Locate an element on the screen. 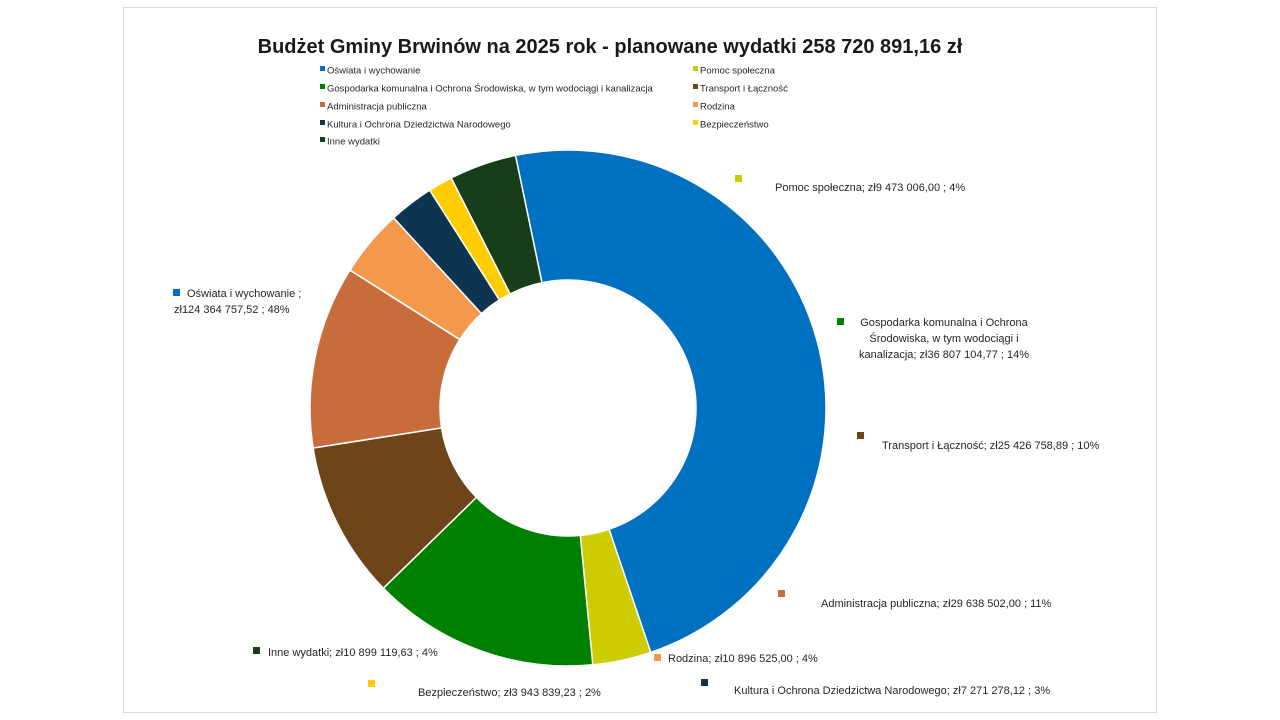 Image resolution: width=1280 pixels, height=720 pixels. legend-label: Pomoc społeczna is located at coordinates (738, 71).